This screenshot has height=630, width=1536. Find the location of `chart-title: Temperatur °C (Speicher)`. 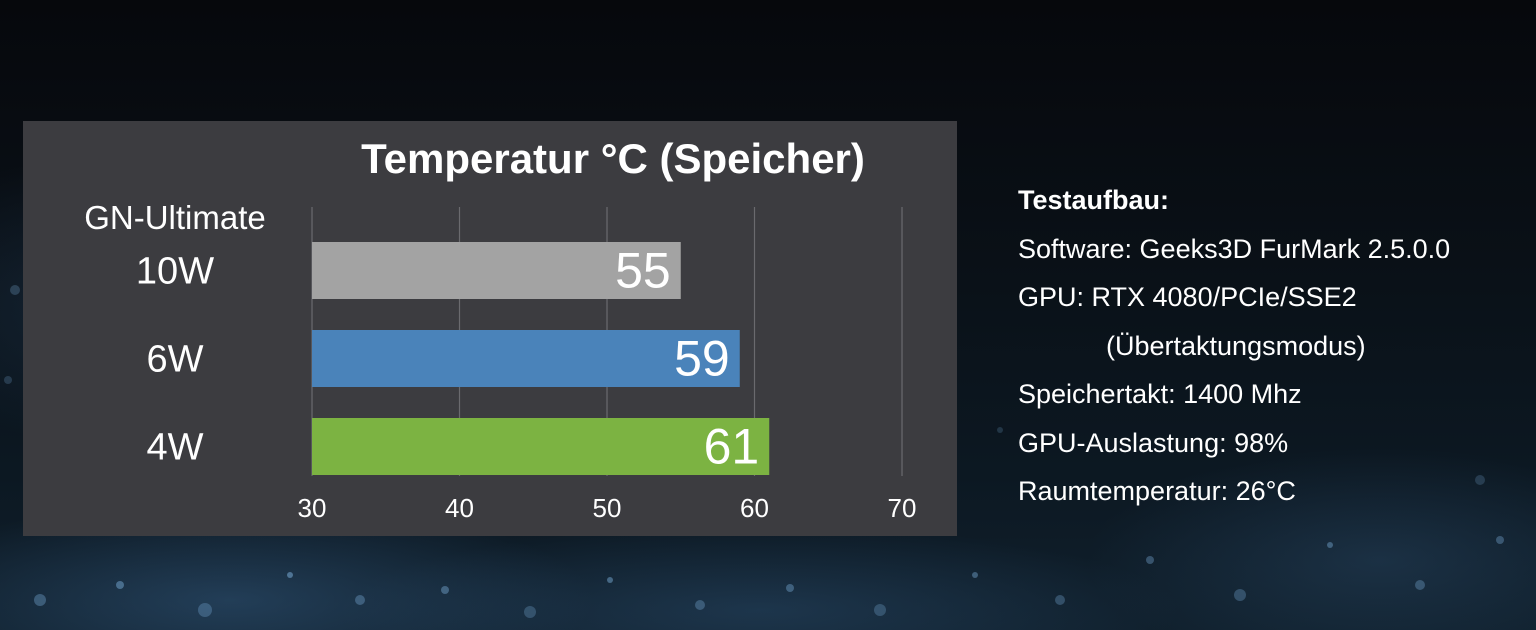

chart-title: Temperatur °C (Speicher) is located at coordinates (613, 158).